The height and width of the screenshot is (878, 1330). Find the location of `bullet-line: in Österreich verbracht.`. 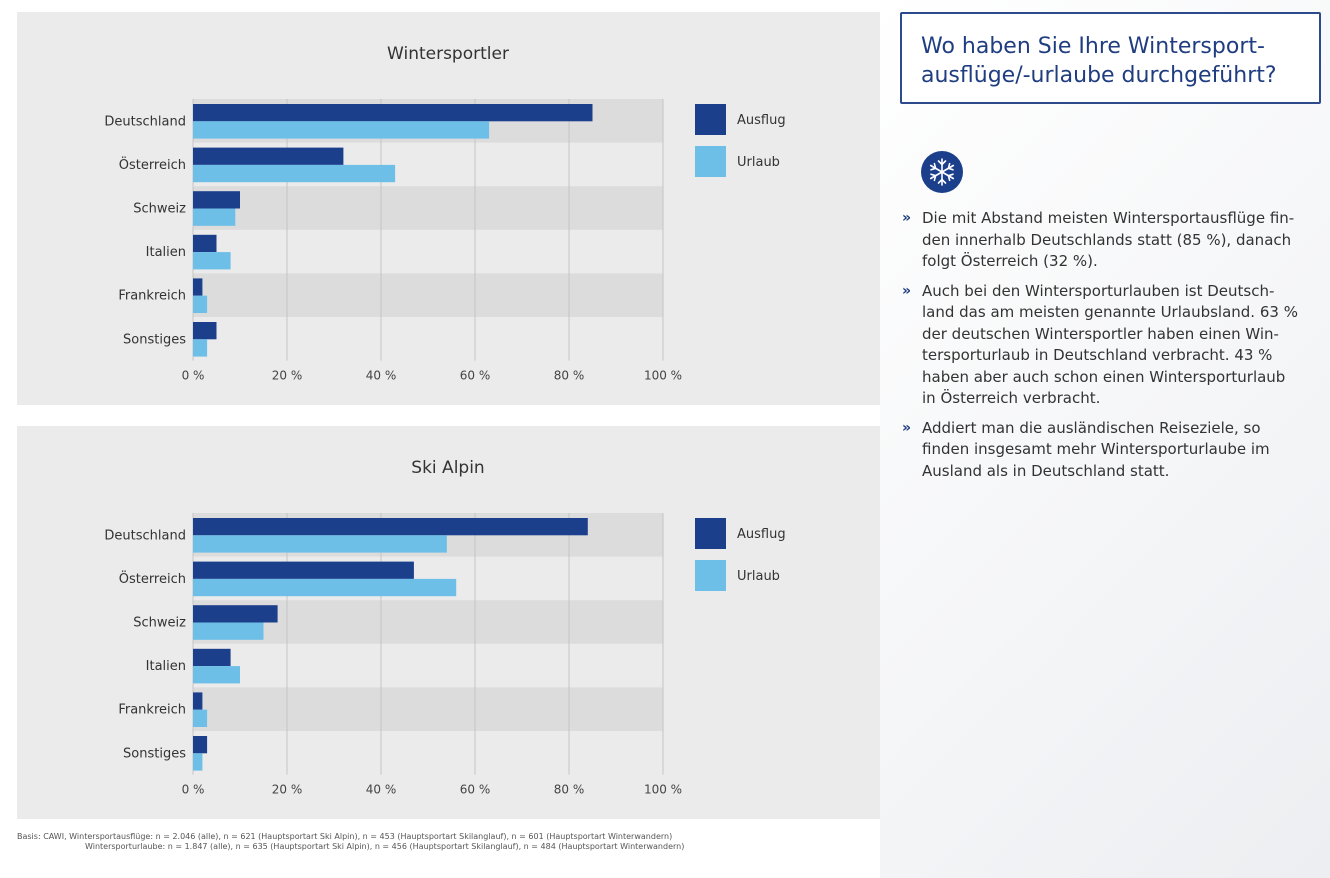

bullet-line: in Österreich verbracht. is located at coordinates (1011, 398).